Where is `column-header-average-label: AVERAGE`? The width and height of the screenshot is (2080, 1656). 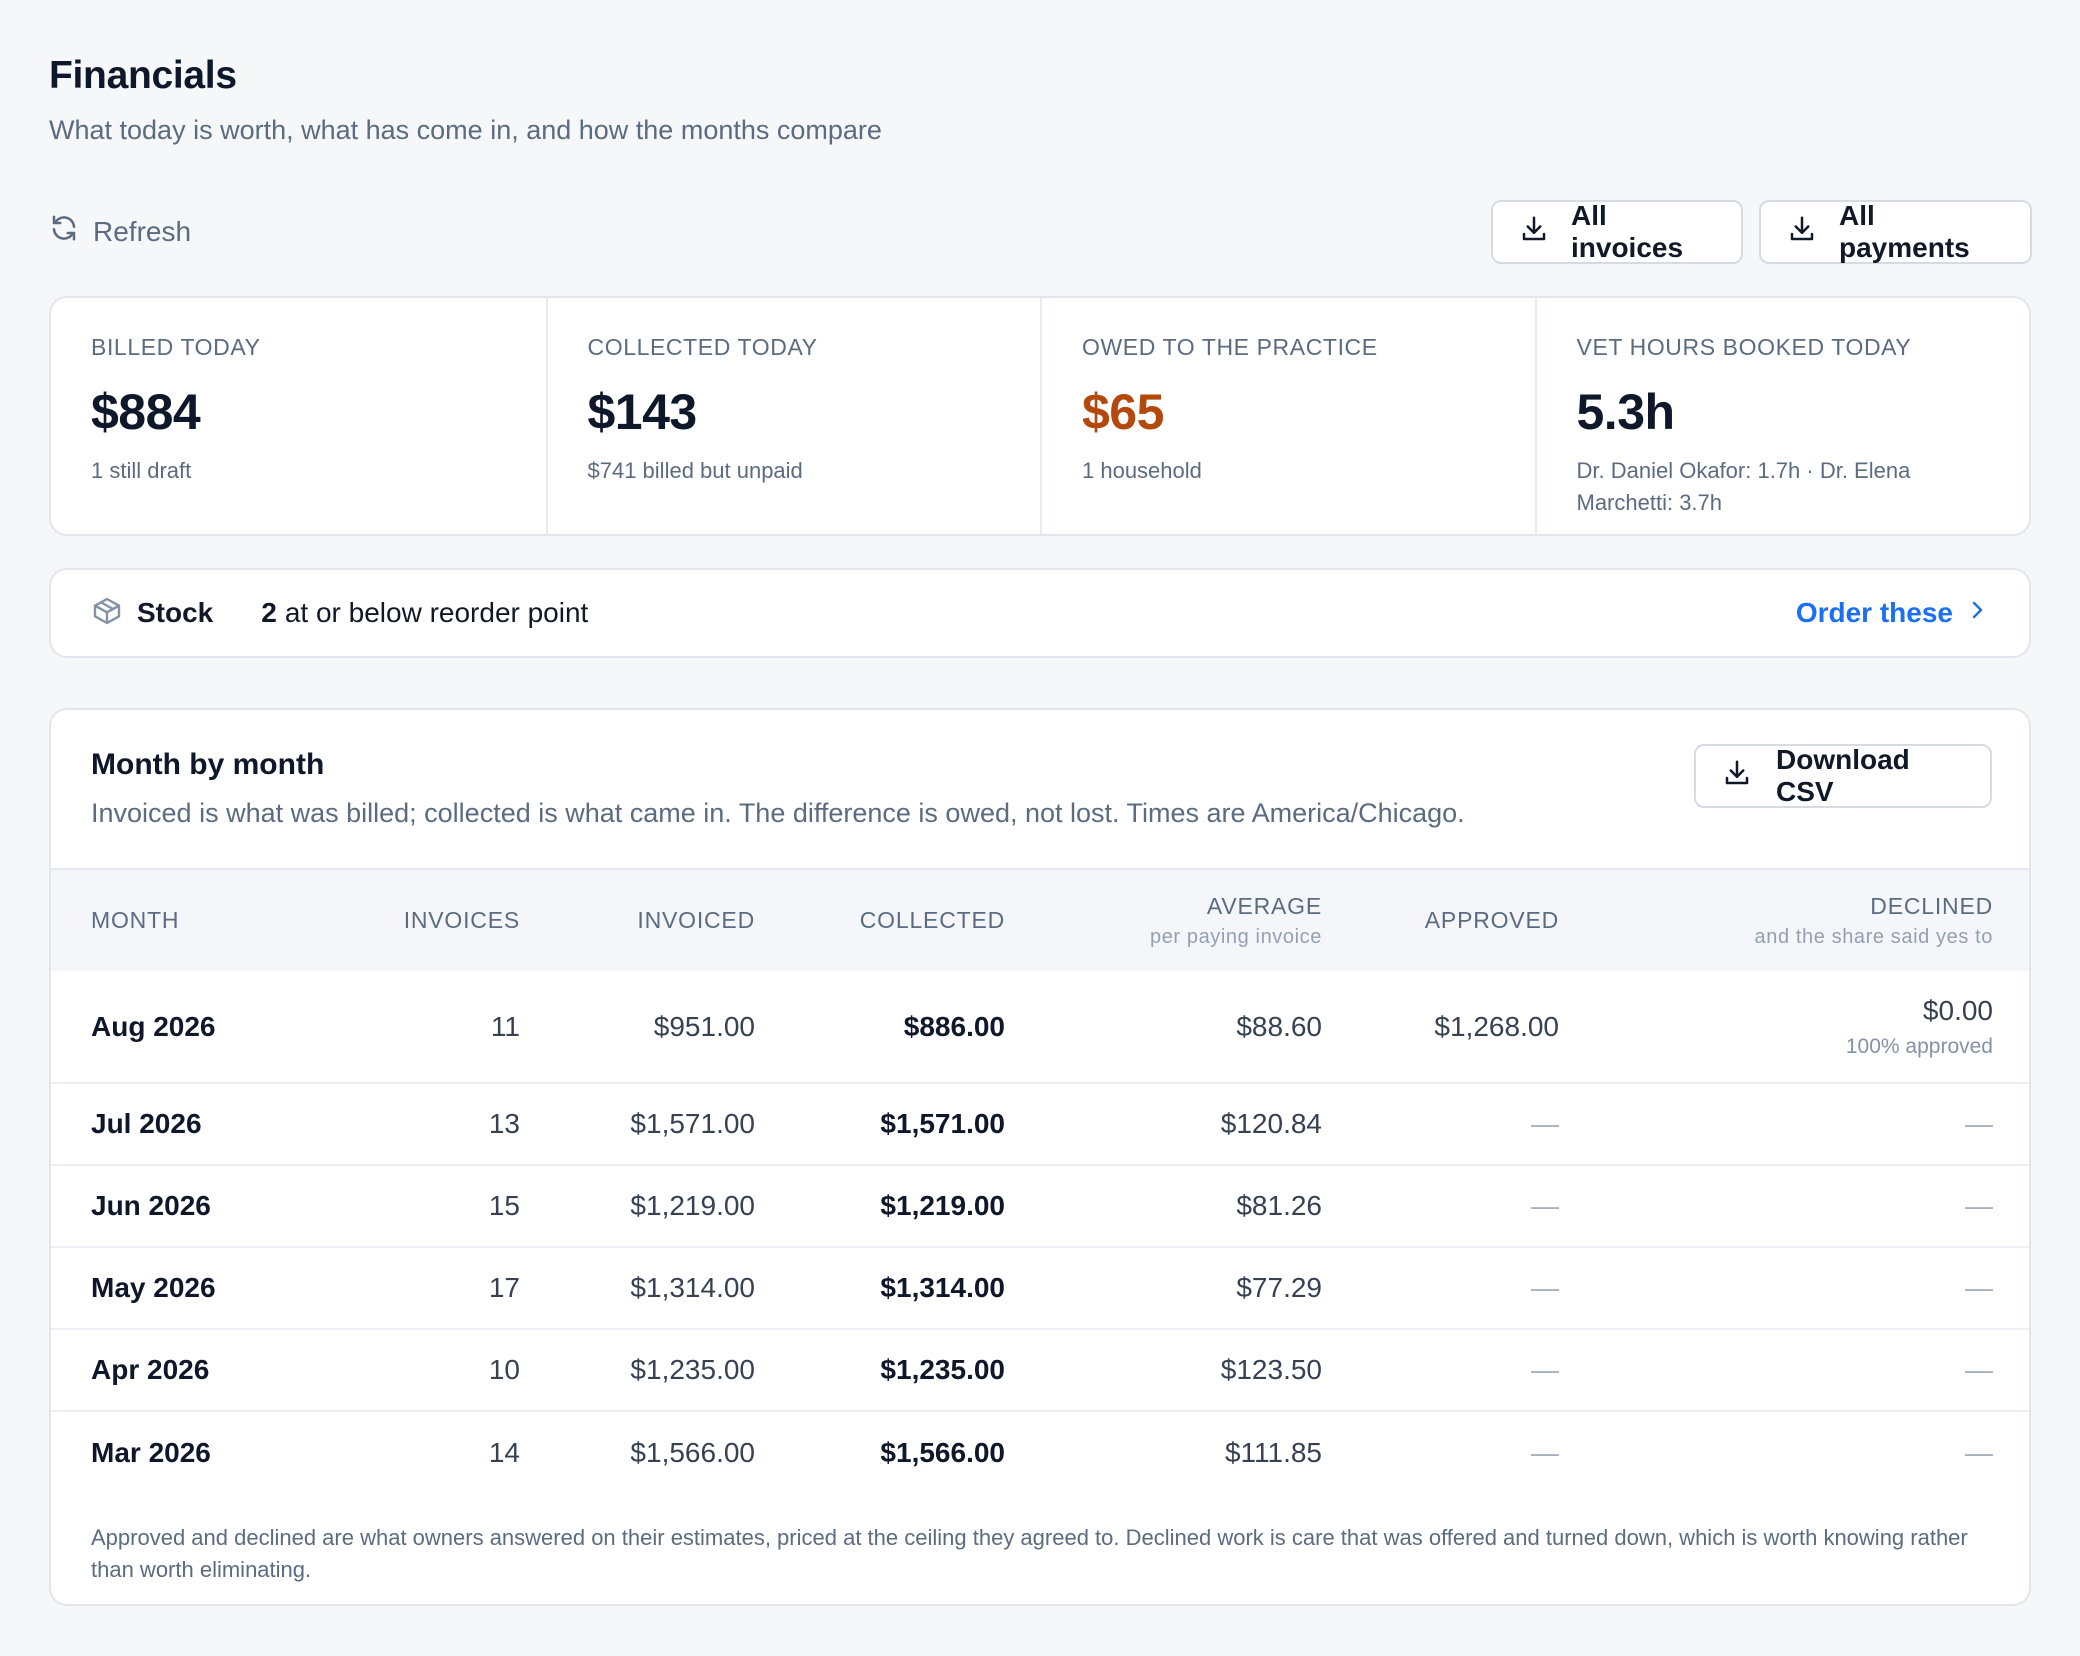 column-header-average-label: AVERAGE is located at coordinates (1264, 905).